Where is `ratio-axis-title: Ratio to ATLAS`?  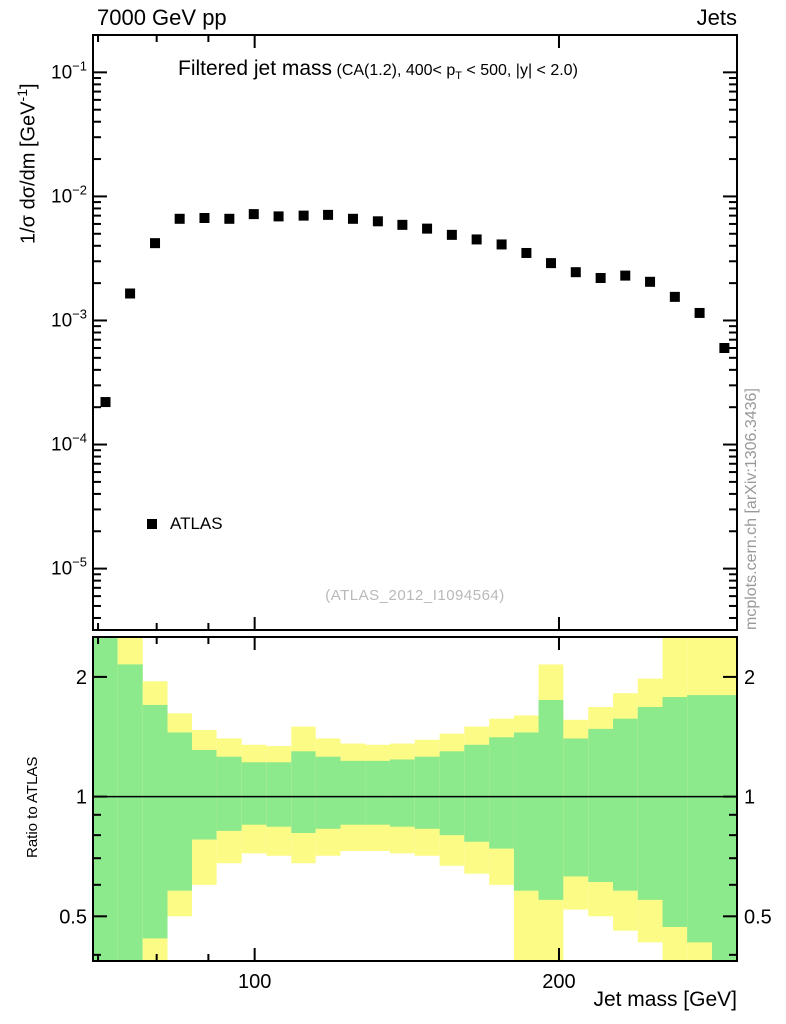 ratio-axis-title: Ratio to ATLAS is located at coordinates (32, 807).